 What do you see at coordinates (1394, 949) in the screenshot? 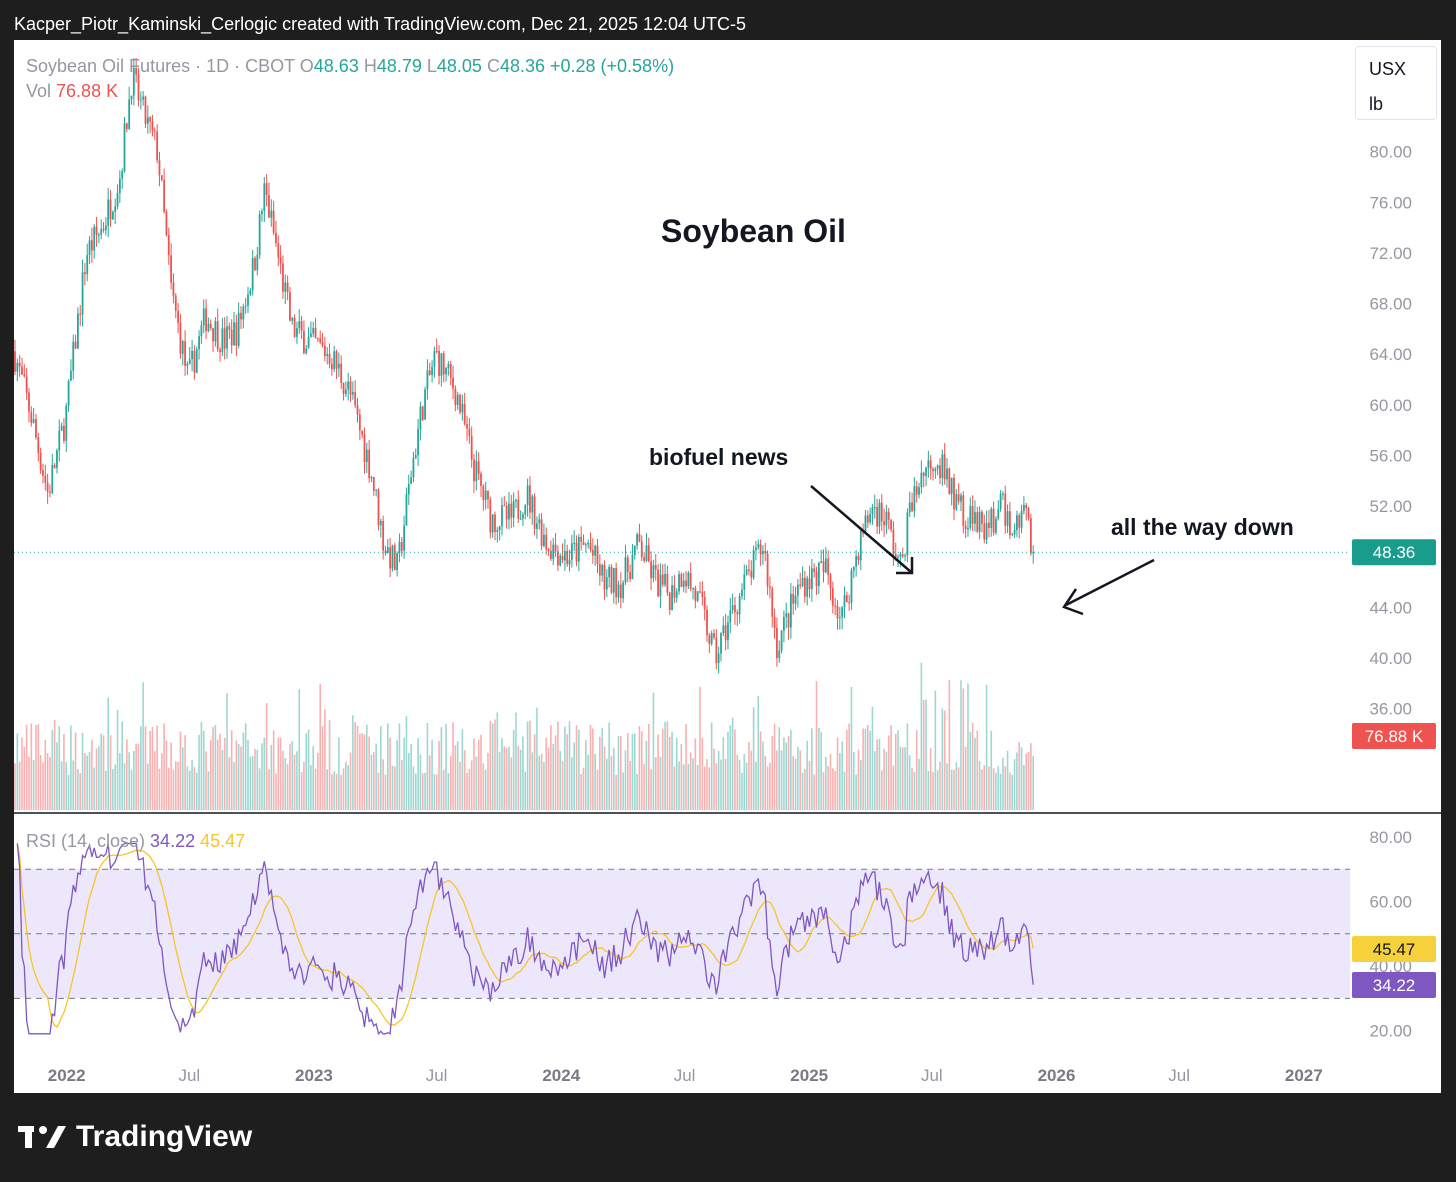
I see `rsi-ma-badge-text: 45.47` at bounding box center [1394, 949].